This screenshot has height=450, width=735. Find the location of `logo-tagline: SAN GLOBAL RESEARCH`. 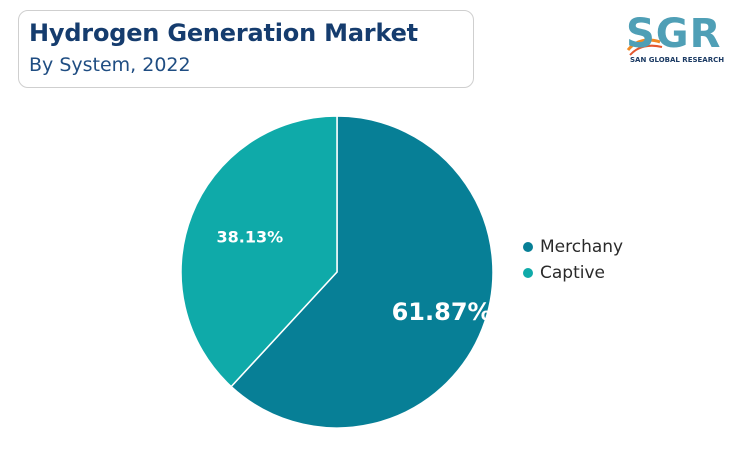

logo-tagline: SAN GLOBAL RESEARCH is located at coordinates (677, 60).